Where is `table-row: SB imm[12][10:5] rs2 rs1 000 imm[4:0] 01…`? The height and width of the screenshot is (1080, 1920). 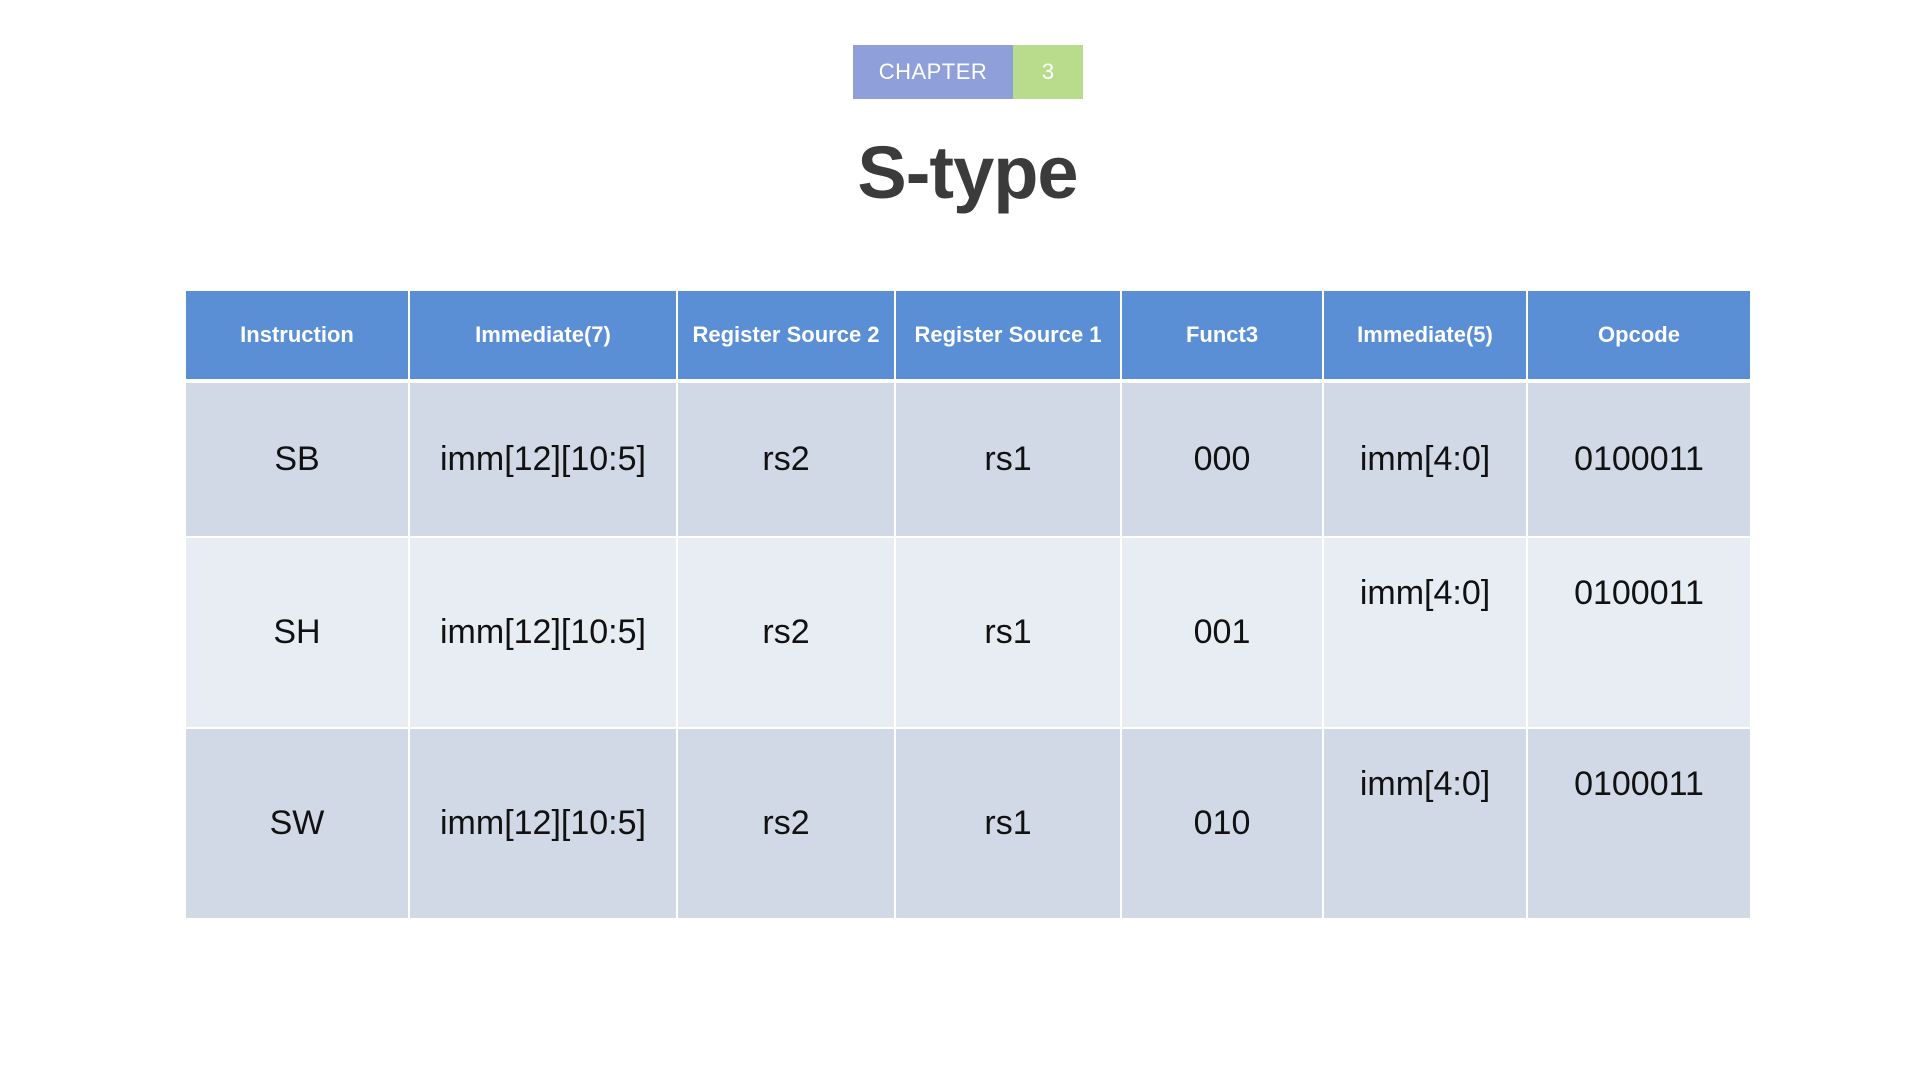
table-row: SB imm[12][10:5] rs2 rs1 000 imm[4:0] 01… is located at coordinates (968, 459).